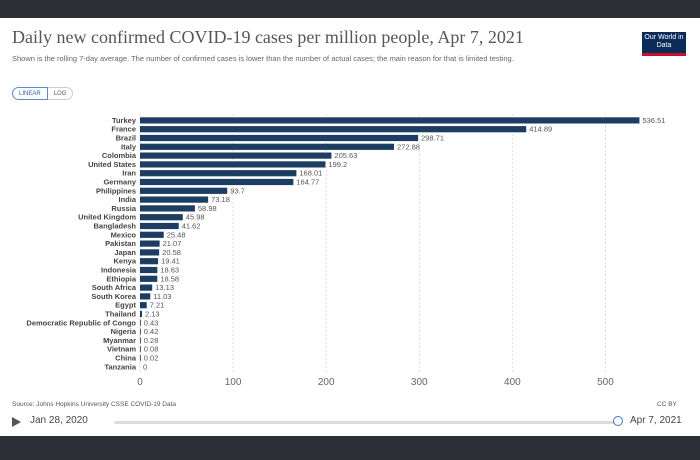 This screenshot has width=700, height=460. What do you see at coordinates (121, 278) in the screenshot?
I see `category-label: Ethiopia` at bounding box center [121, 278].